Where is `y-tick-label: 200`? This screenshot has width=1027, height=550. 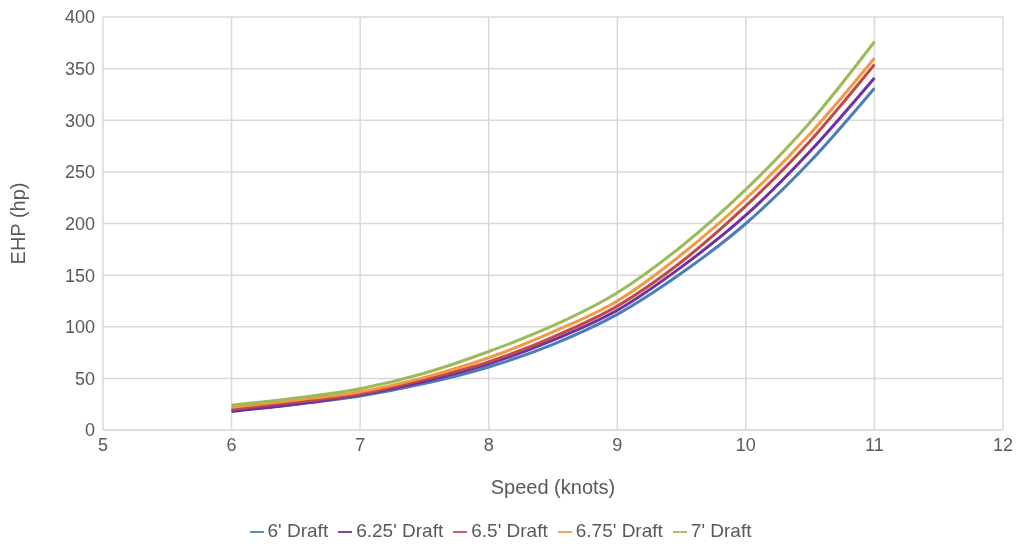
y-tick-label: 200 is located at coordinates (79, 223).